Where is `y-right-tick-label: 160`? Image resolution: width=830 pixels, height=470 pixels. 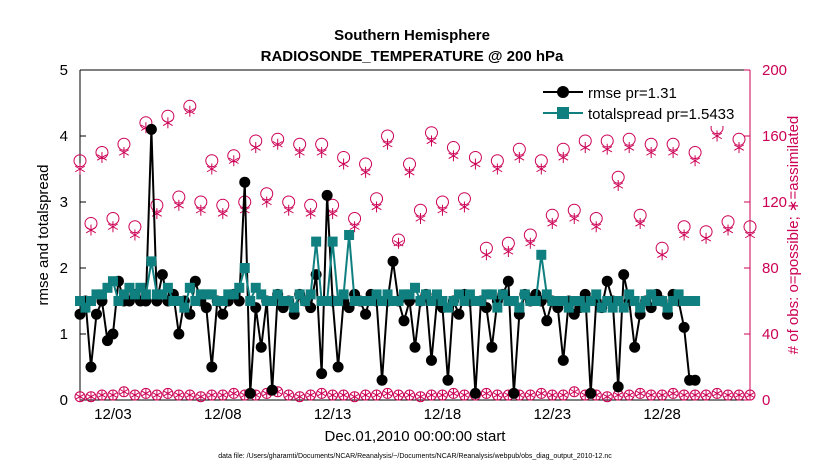
y-right-tick-label: 160 is located at coordinates (774, 136).